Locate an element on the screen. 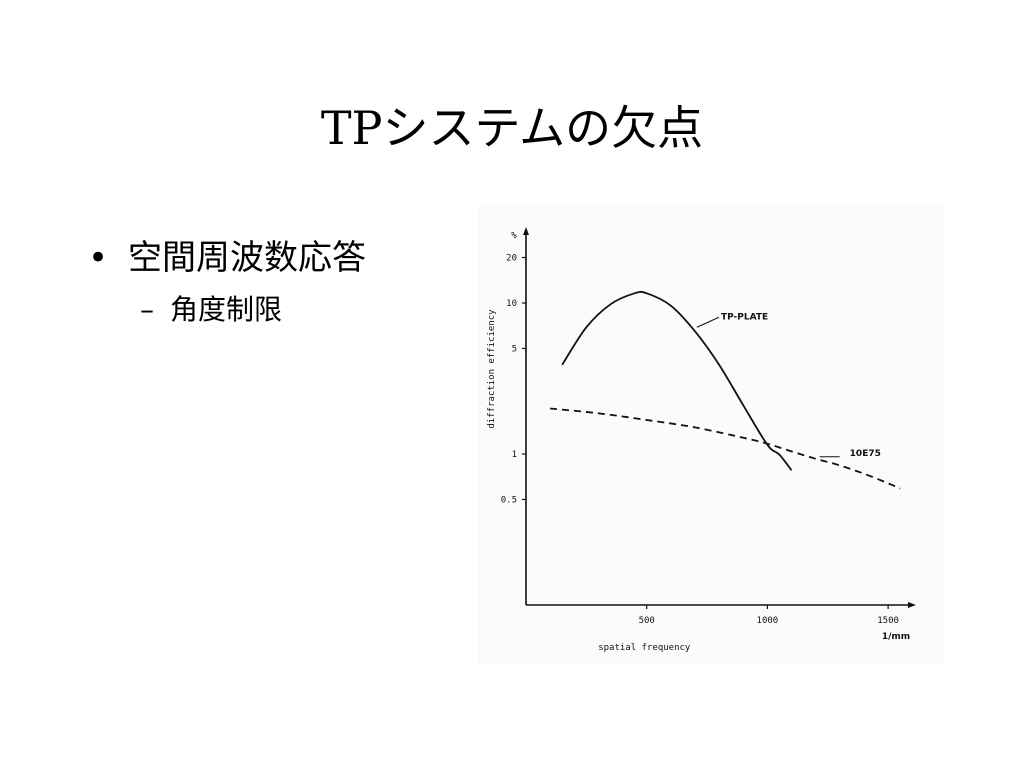  slide-title: TPシステムの欠点 is located at coordinates (512, 128).